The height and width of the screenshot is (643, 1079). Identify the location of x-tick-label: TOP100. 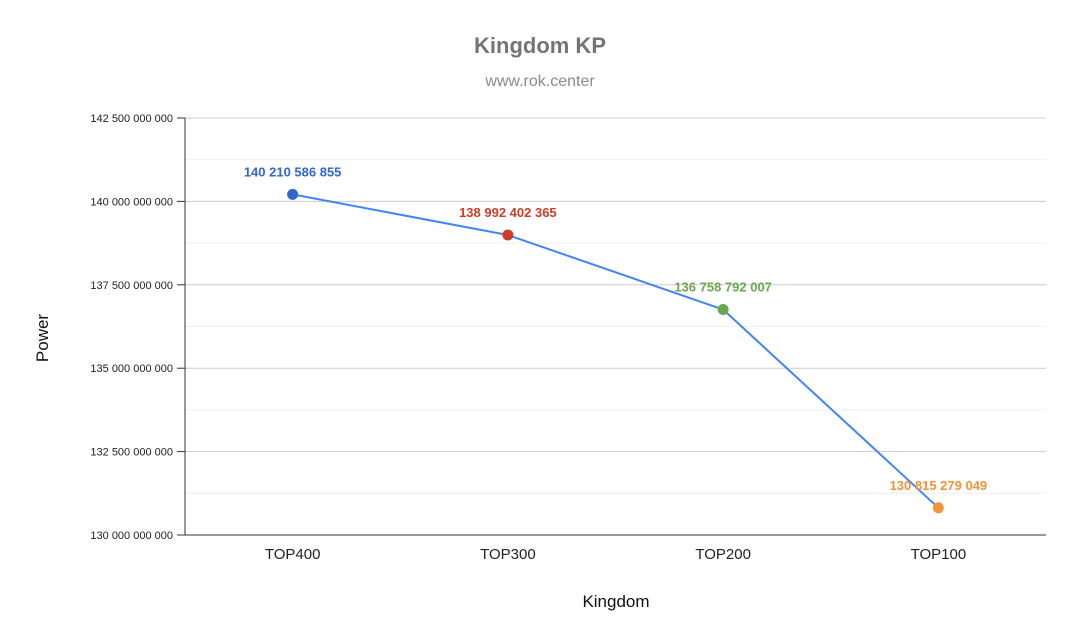
(939, 554).